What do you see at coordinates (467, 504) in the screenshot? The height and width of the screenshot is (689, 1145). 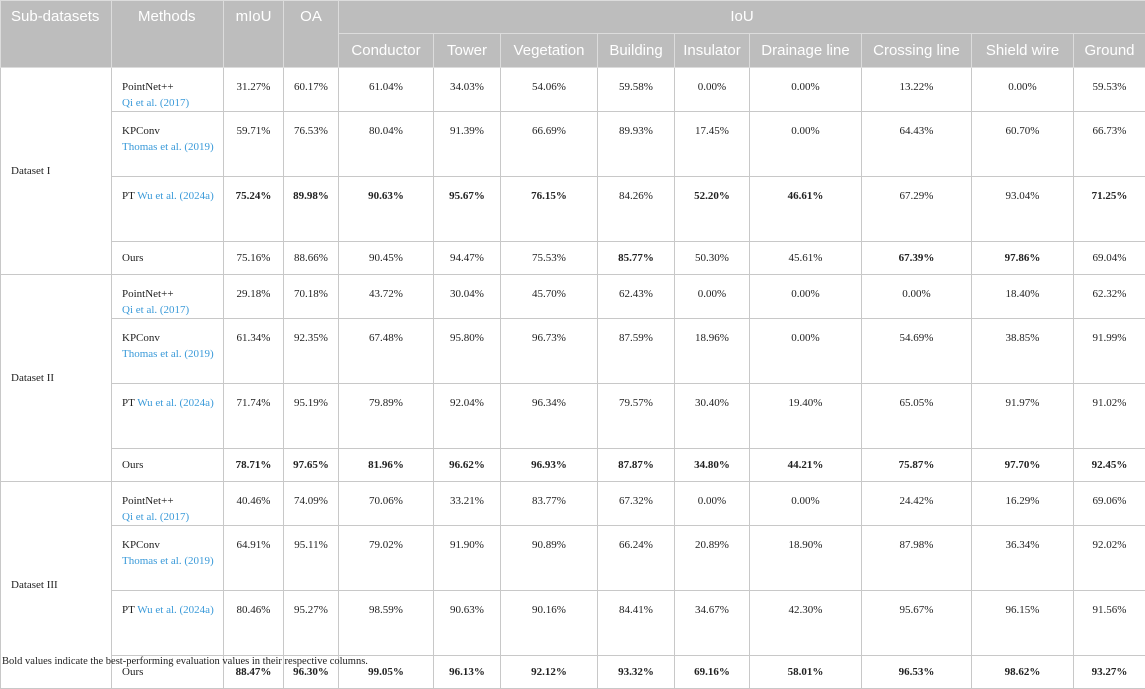 I see `value-cell: 33.21%` at bounding box center [467, 504].